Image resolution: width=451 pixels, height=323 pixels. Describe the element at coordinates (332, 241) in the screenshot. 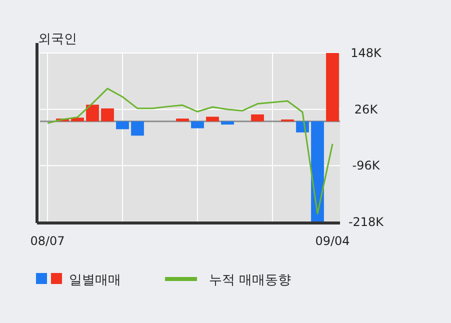

I see `x-tick-label: 09/04` at that location.